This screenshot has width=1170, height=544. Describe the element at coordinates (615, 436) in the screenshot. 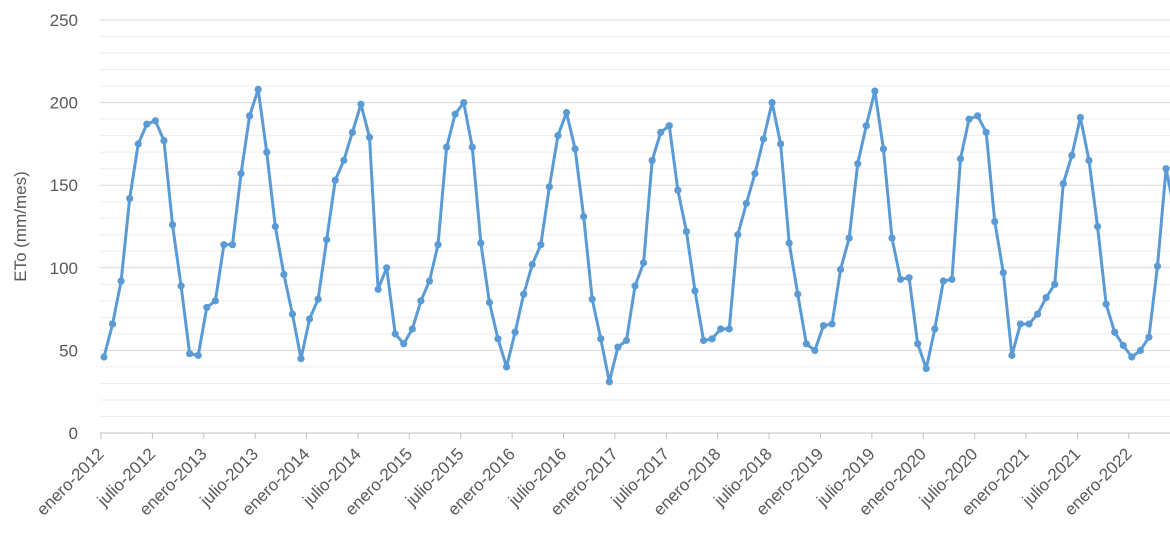

I see `x-axis-ticks` at that location.